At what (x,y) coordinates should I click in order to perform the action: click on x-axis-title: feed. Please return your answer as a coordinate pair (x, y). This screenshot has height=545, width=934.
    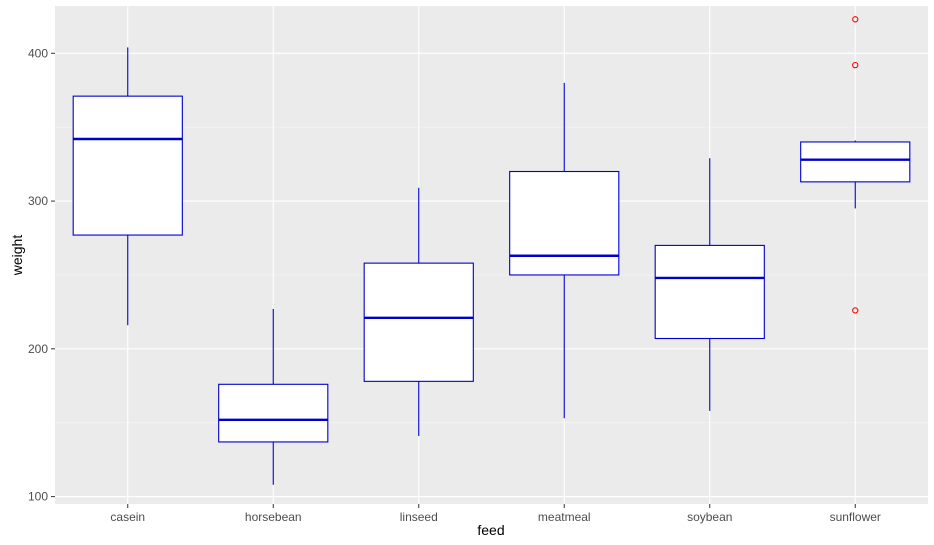
    Looking at the image, I should click on (490, 530).